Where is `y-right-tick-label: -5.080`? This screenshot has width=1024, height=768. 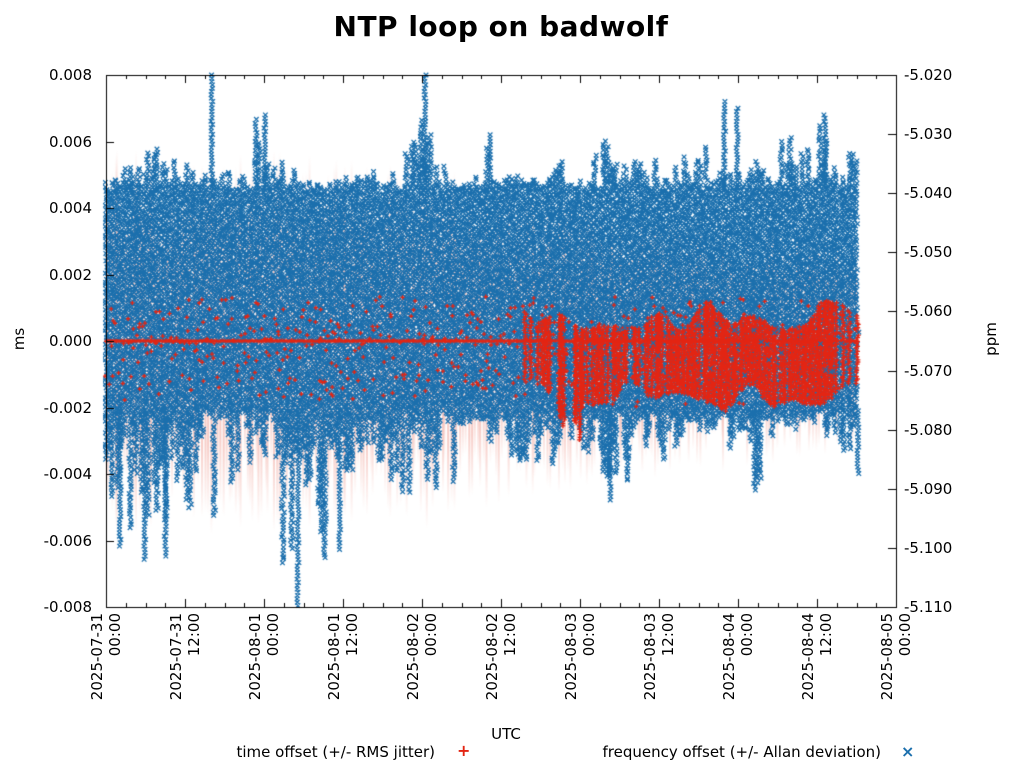 y-right-tick-label: -5.080 is located at coordinates (928, 429).